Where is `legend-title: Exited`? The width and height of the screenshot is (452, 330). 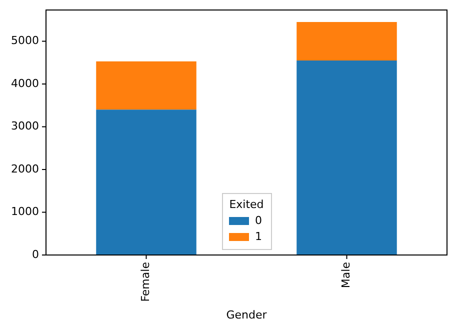
legend-title: Exited is located at coordinates (246, 204).